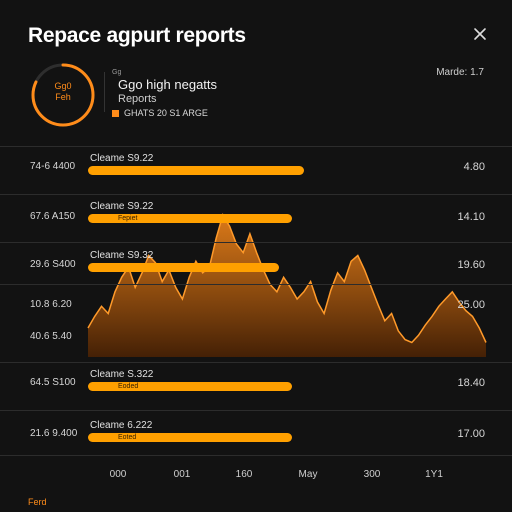 This screenshot has height=512, width=512. I want to click on row-label: 64.5 S100, so click(53, 382).